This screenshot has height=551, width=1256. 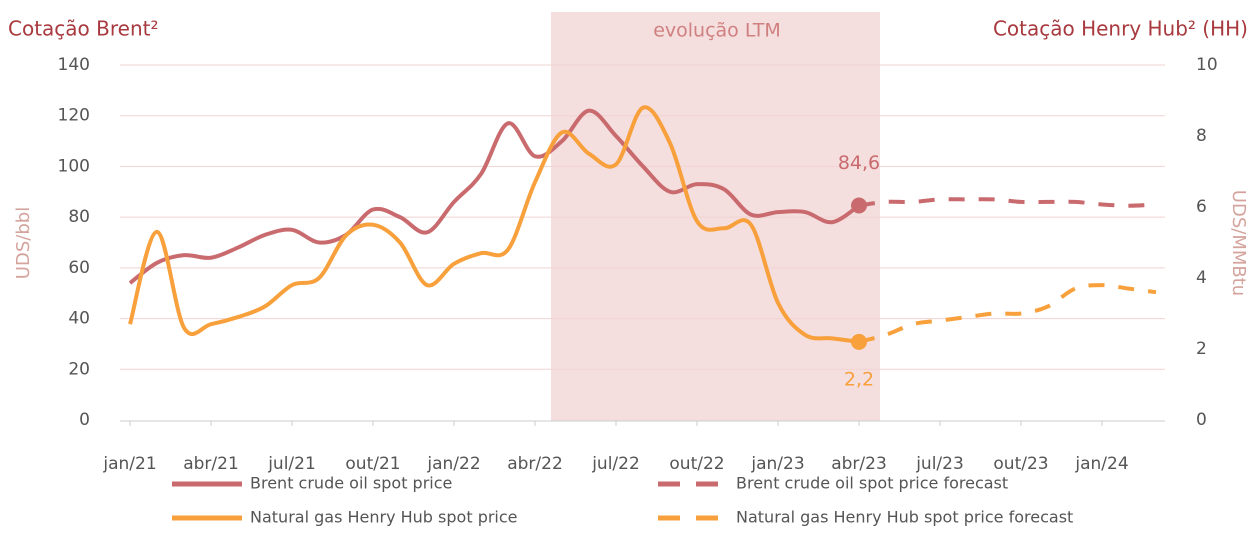 What do you see at coordinates (939, 464) in the screenshot?
I see `x-tick-label: jul/23` at bounding box center [939, 464].